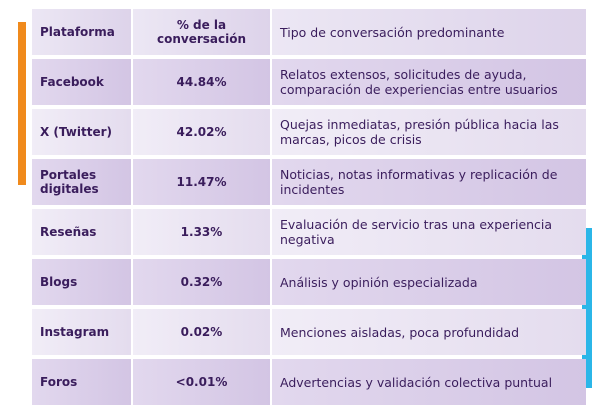 The height and width of the screenshot is (413, 613). Describe the element at coordinates (201, 332) in the screenshot. I see `table-cell: 0.02%` at that location.